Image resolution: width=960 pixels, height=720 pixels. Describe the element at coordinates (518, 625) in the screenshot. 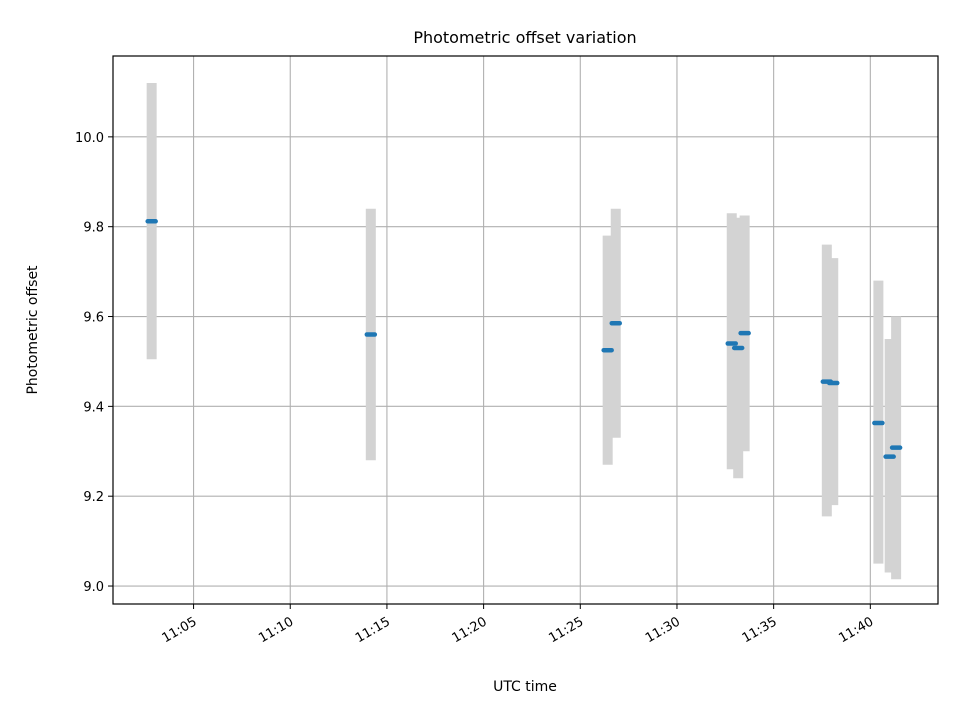

I see `x-axis: 11:05 11:10 11:15 11:20 11:25 11:30 11:35 11:40` at that location.